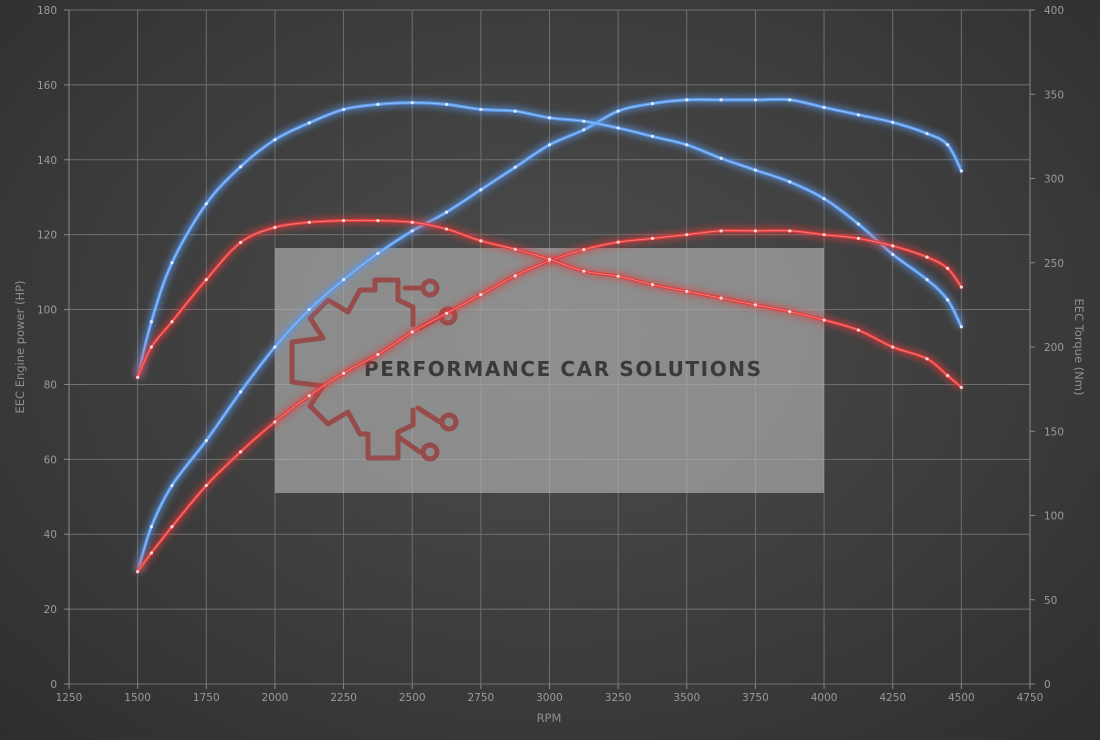  Describe the element at coordinates (1054, 11) in the screenshot. I see `y-right-tick-label: 400` at that location.